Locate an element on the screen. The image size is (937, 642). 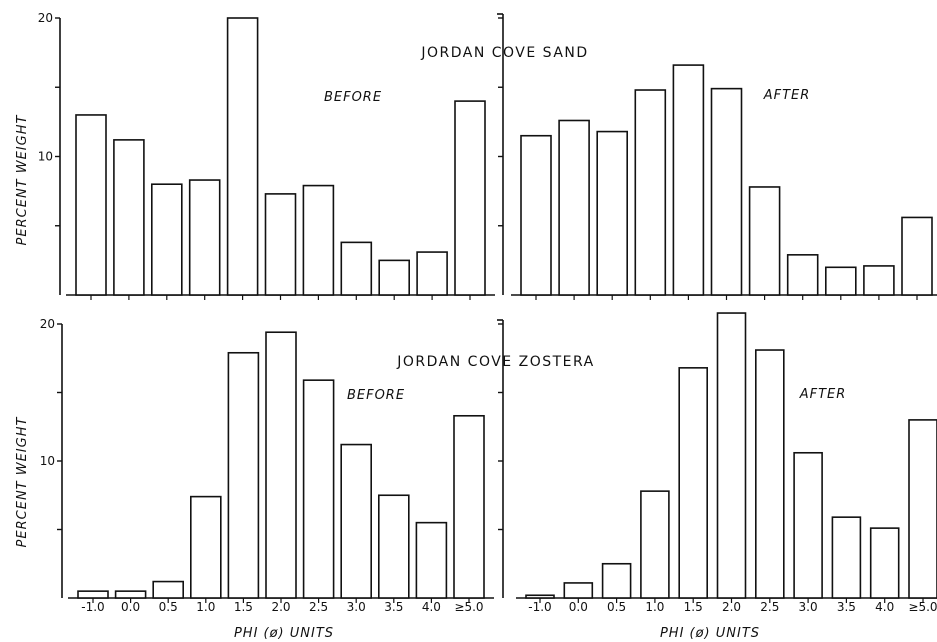
bottom-chart-title: JORDAN COVE ZOSTERA is located at coordinates (495, 362).